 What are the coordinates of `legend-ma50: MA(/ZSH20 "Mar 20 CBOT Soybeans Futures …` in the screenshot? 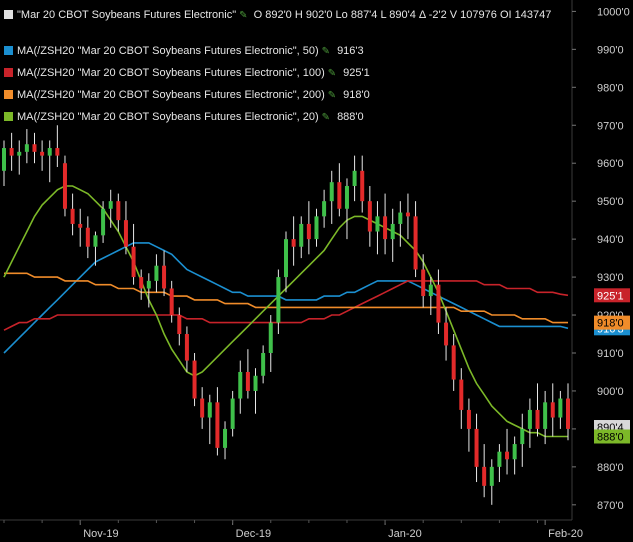 It's located at (184, 51).